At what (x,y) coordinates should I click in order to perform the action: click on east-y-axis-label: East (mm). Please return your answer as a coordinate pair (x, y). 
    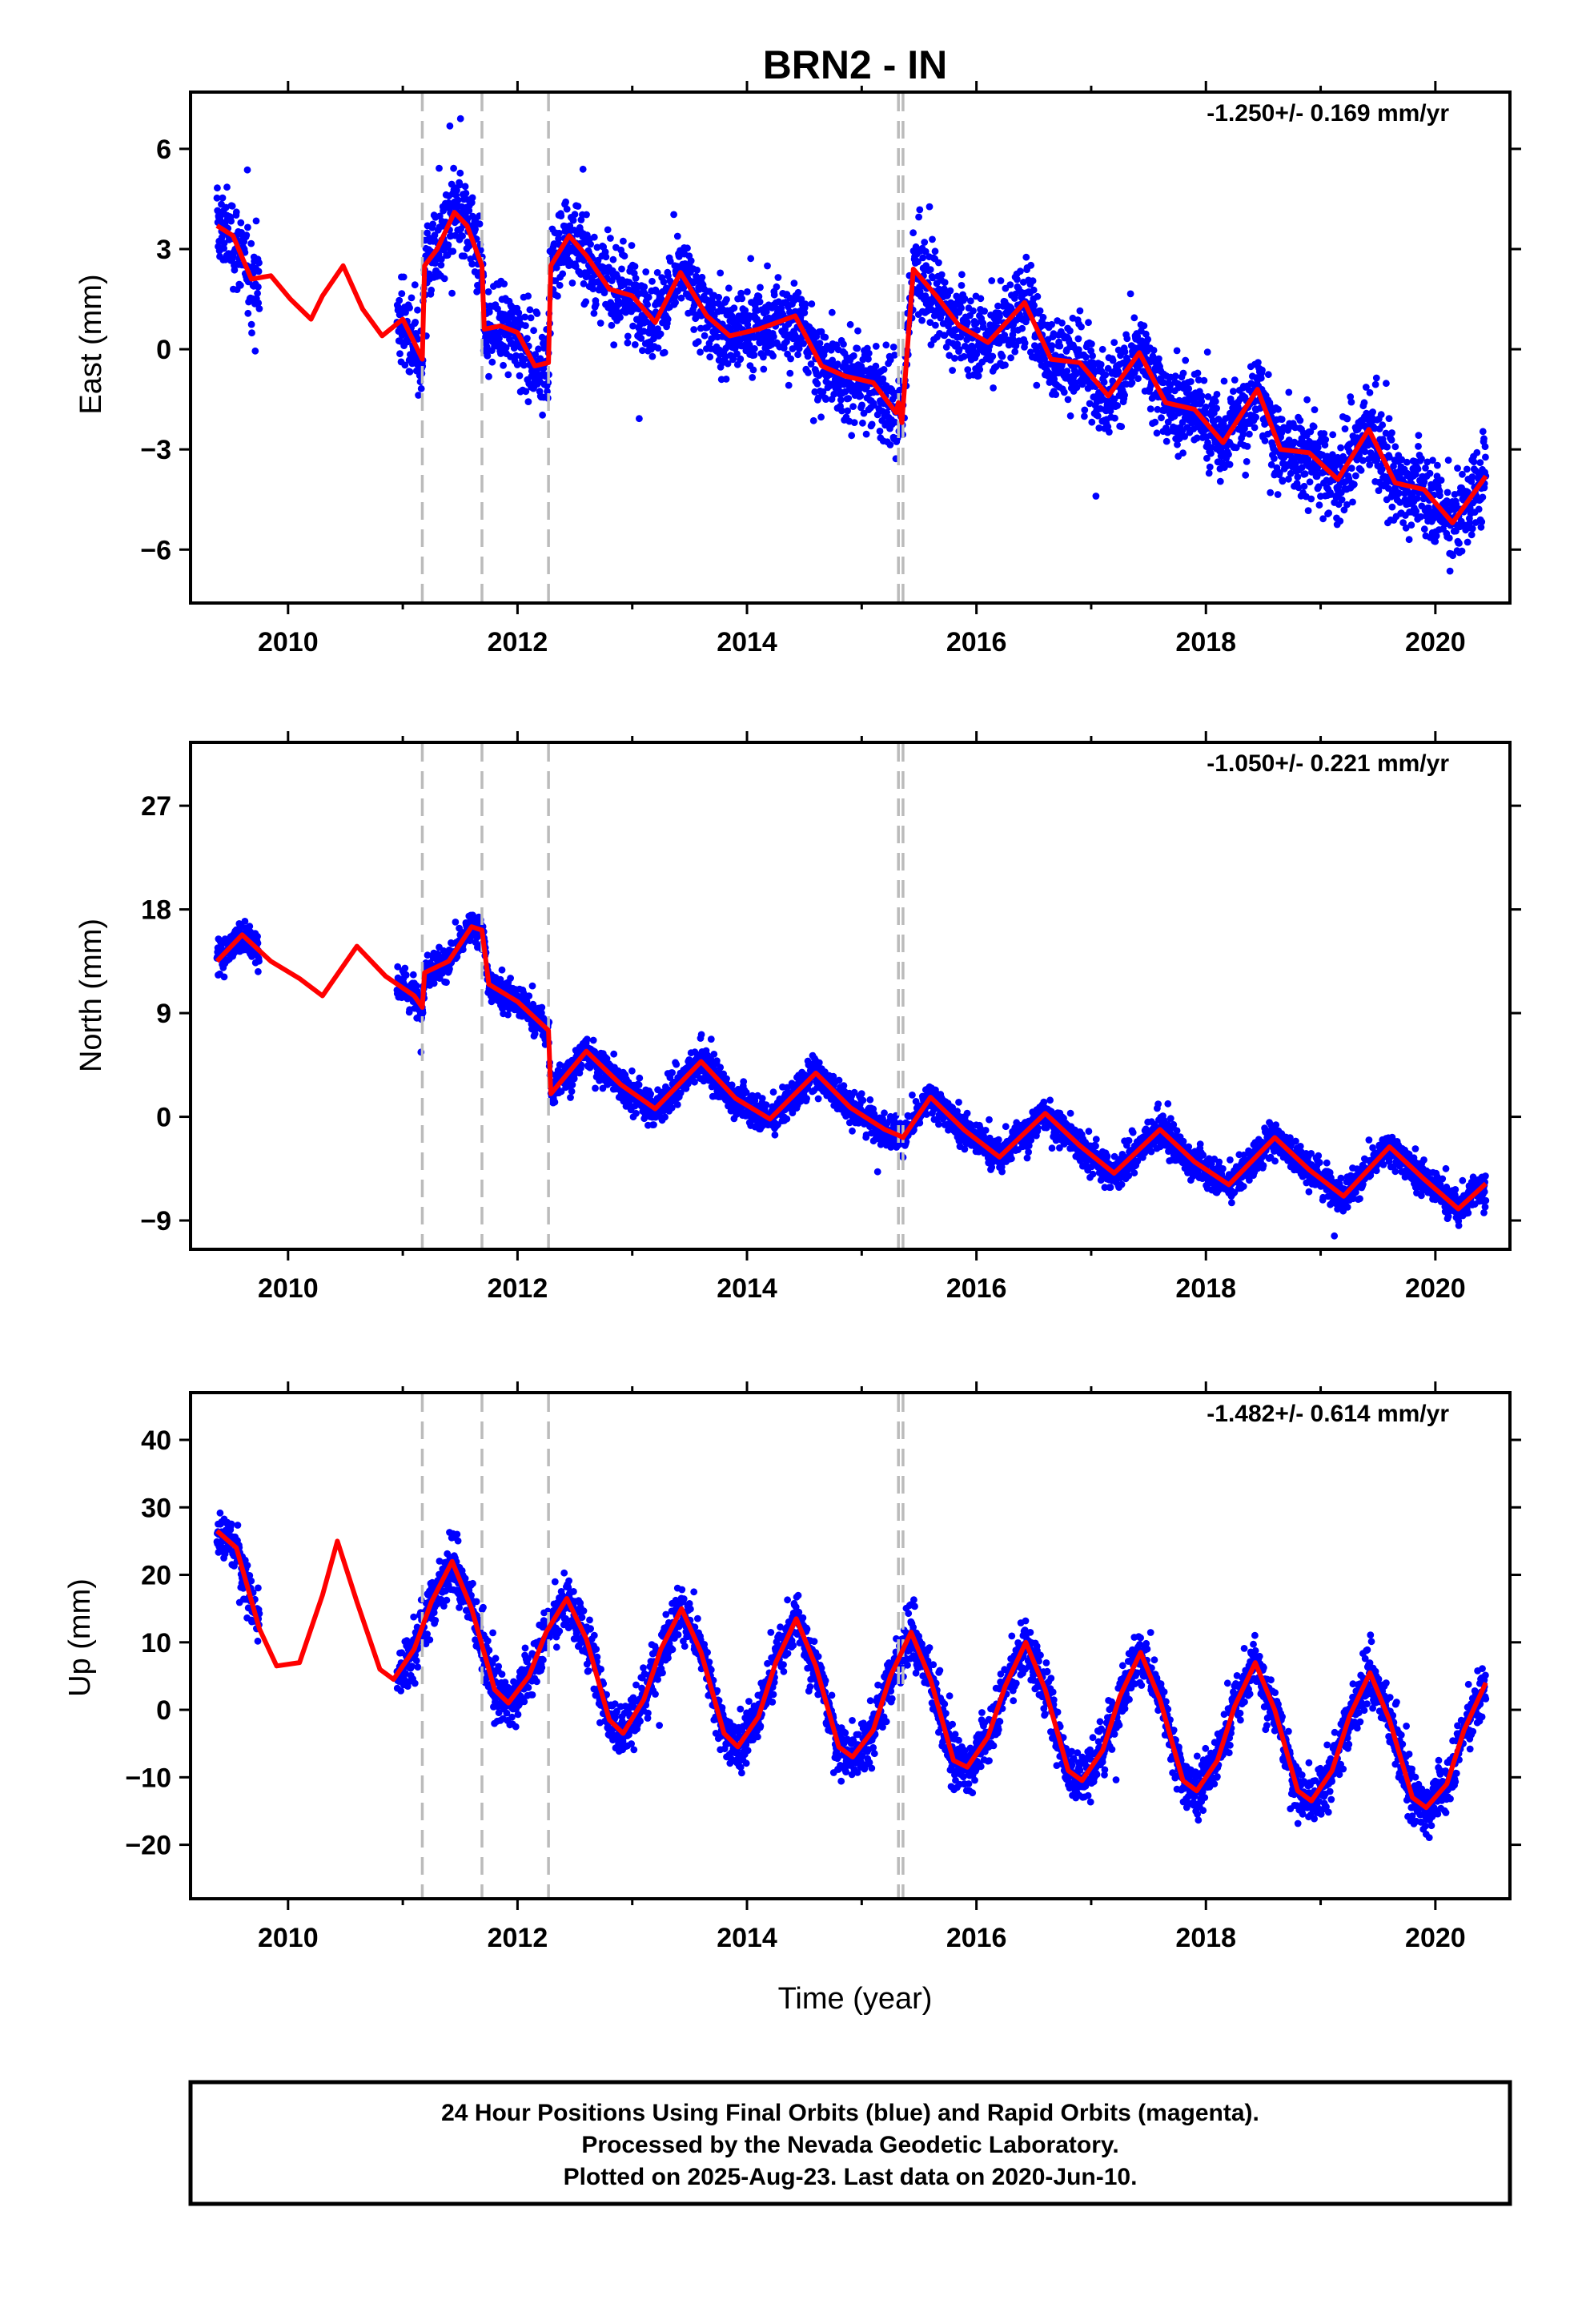
    Looking at the image, I should click on (91, 344).